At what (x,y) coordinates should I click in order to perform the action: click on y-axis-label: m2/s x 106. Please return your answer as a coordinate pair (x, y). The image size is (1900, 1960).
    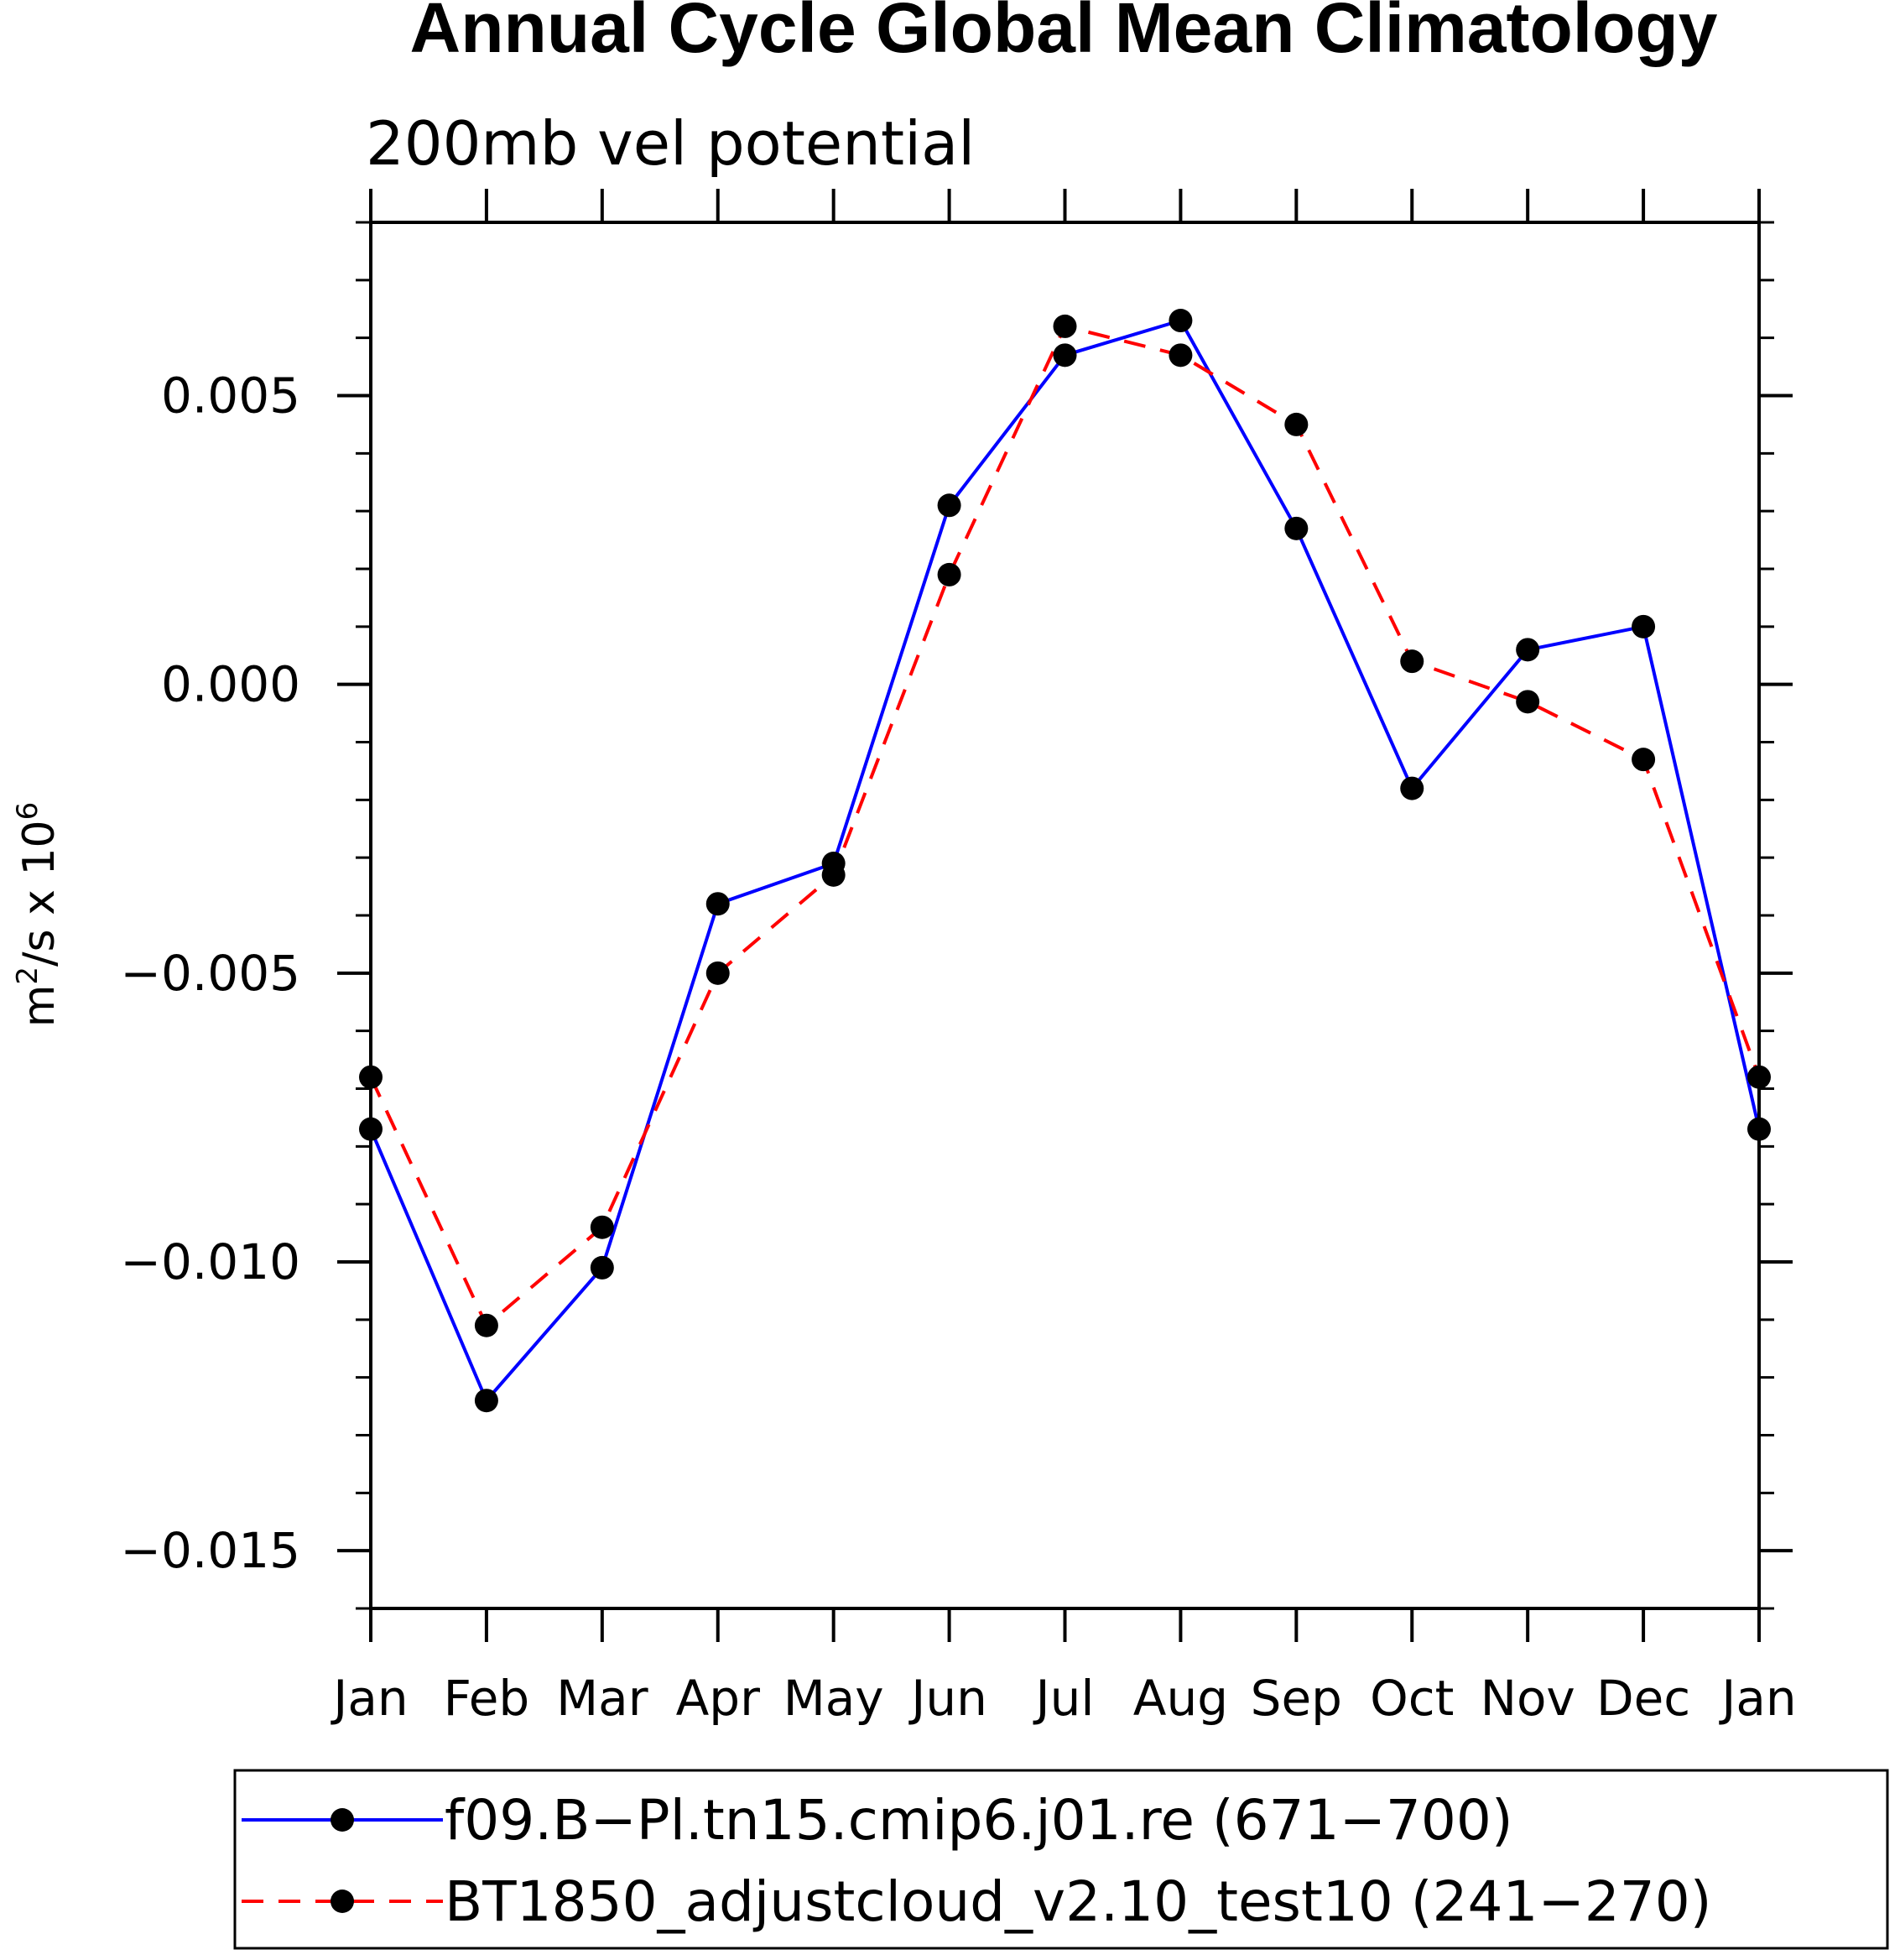
    Looking at the image, I should click on (38, 915).